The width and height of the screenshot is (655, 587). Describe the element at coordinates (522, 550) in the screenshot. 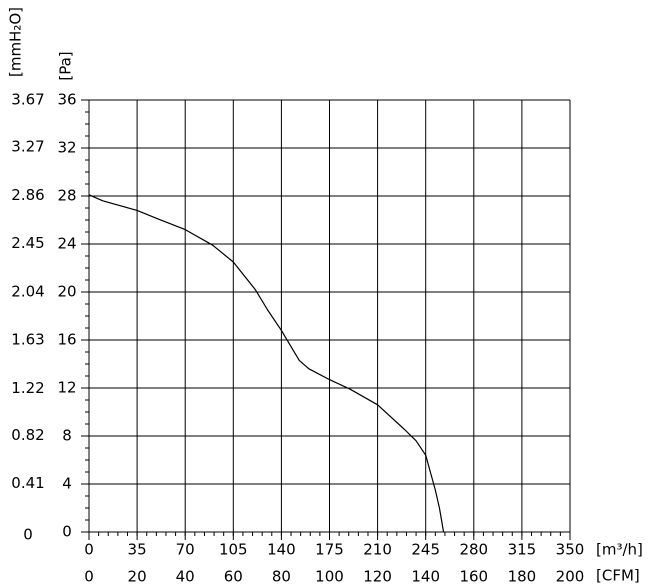

I see `x-tick-label: 315` at that location.